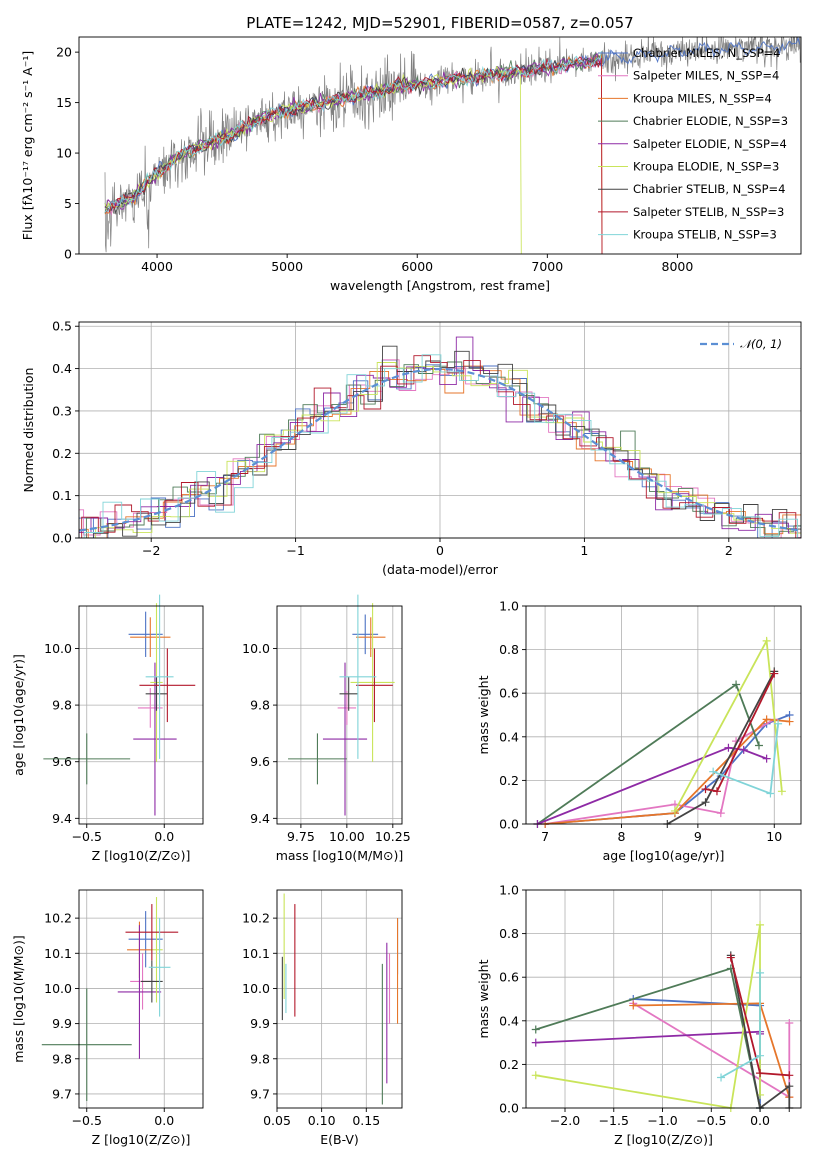 The image size is (819, 1170). I want to click on y-tick-label: 9.7, so click(260, 1093).